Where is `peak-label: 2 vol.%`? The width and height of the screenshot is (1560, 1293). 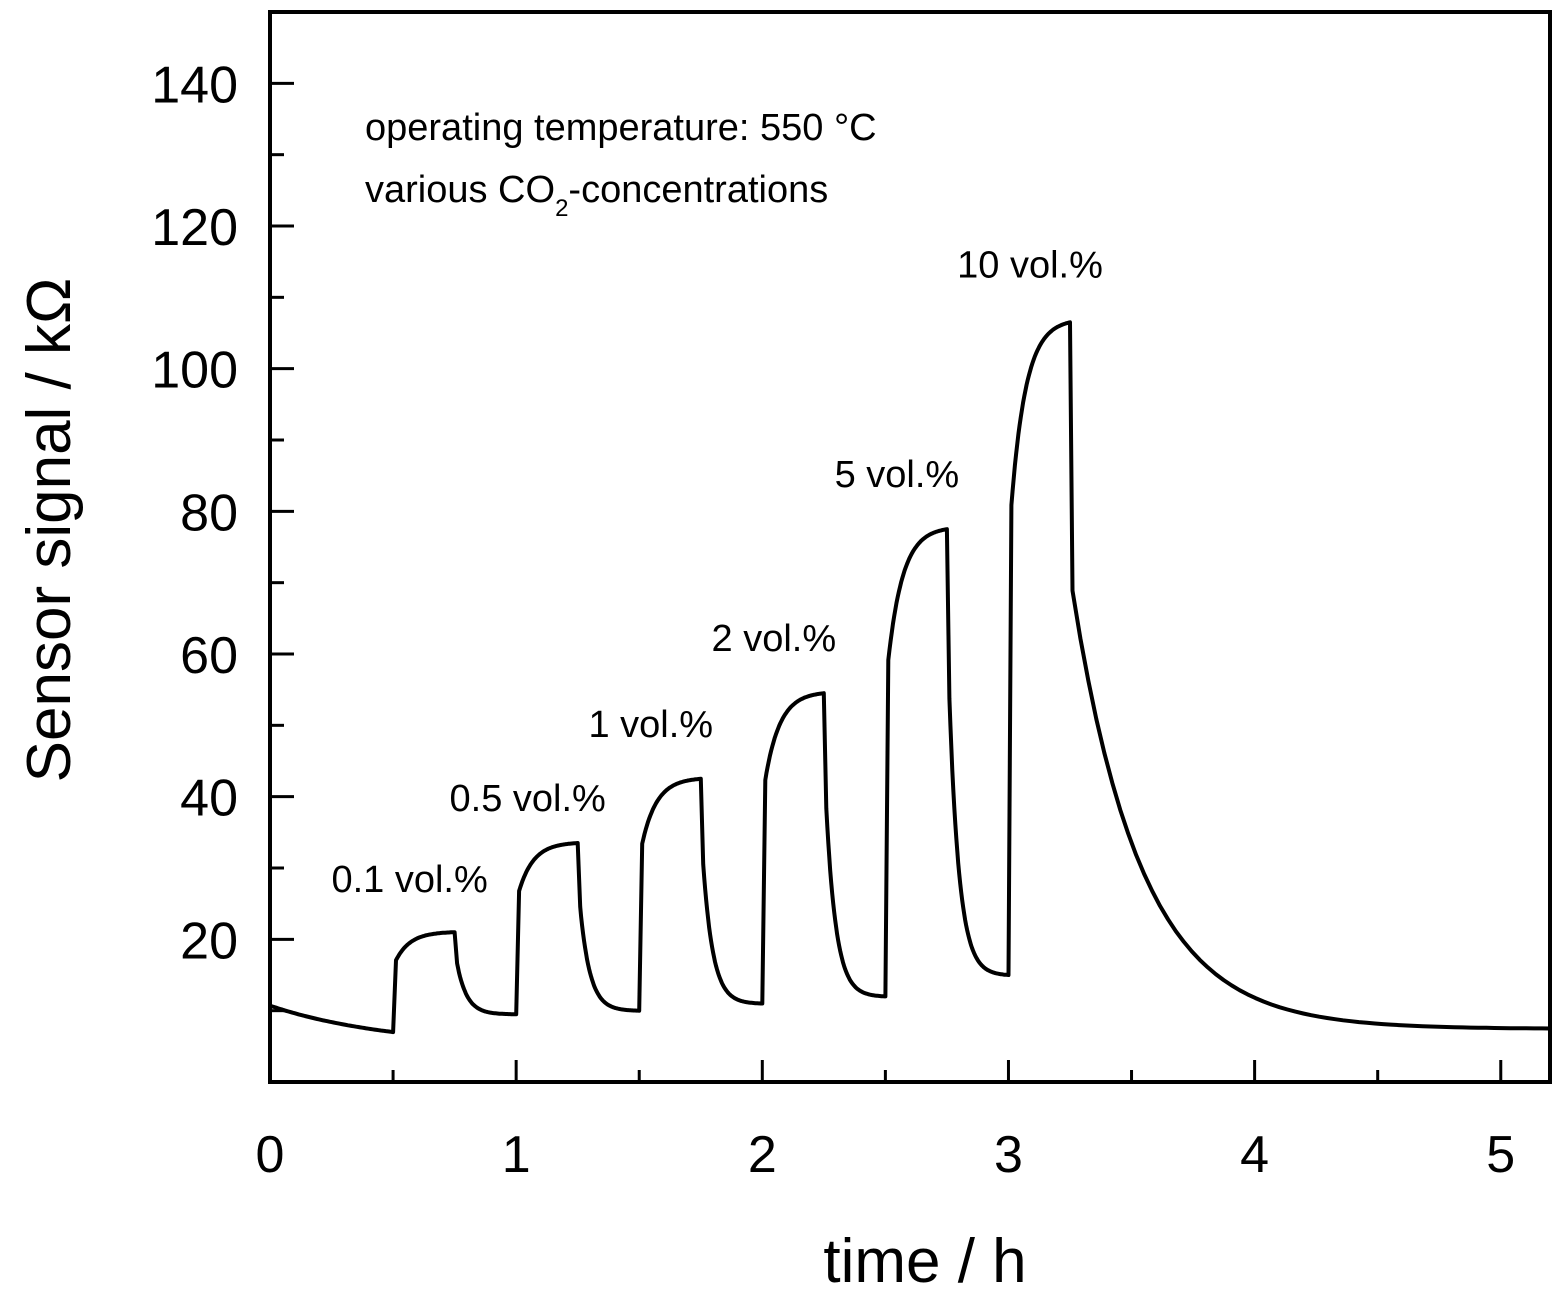 peak-label: 2 vol.% is located at coordinates (774, 639).